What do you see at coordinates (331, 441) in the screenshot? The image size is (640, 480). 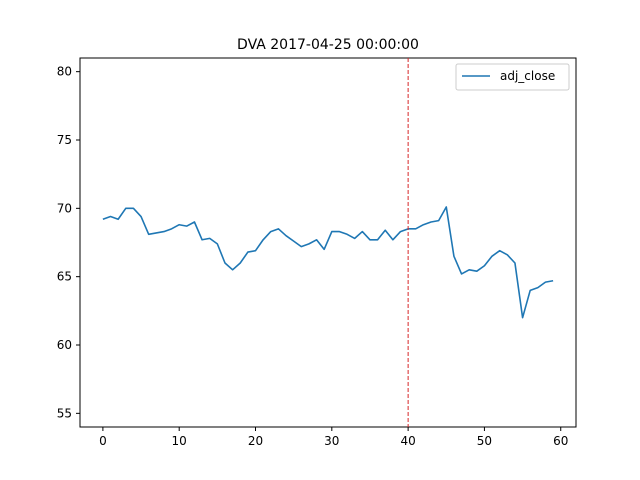 I see `x-tick-label: 30` at bounding box center [331, 441].